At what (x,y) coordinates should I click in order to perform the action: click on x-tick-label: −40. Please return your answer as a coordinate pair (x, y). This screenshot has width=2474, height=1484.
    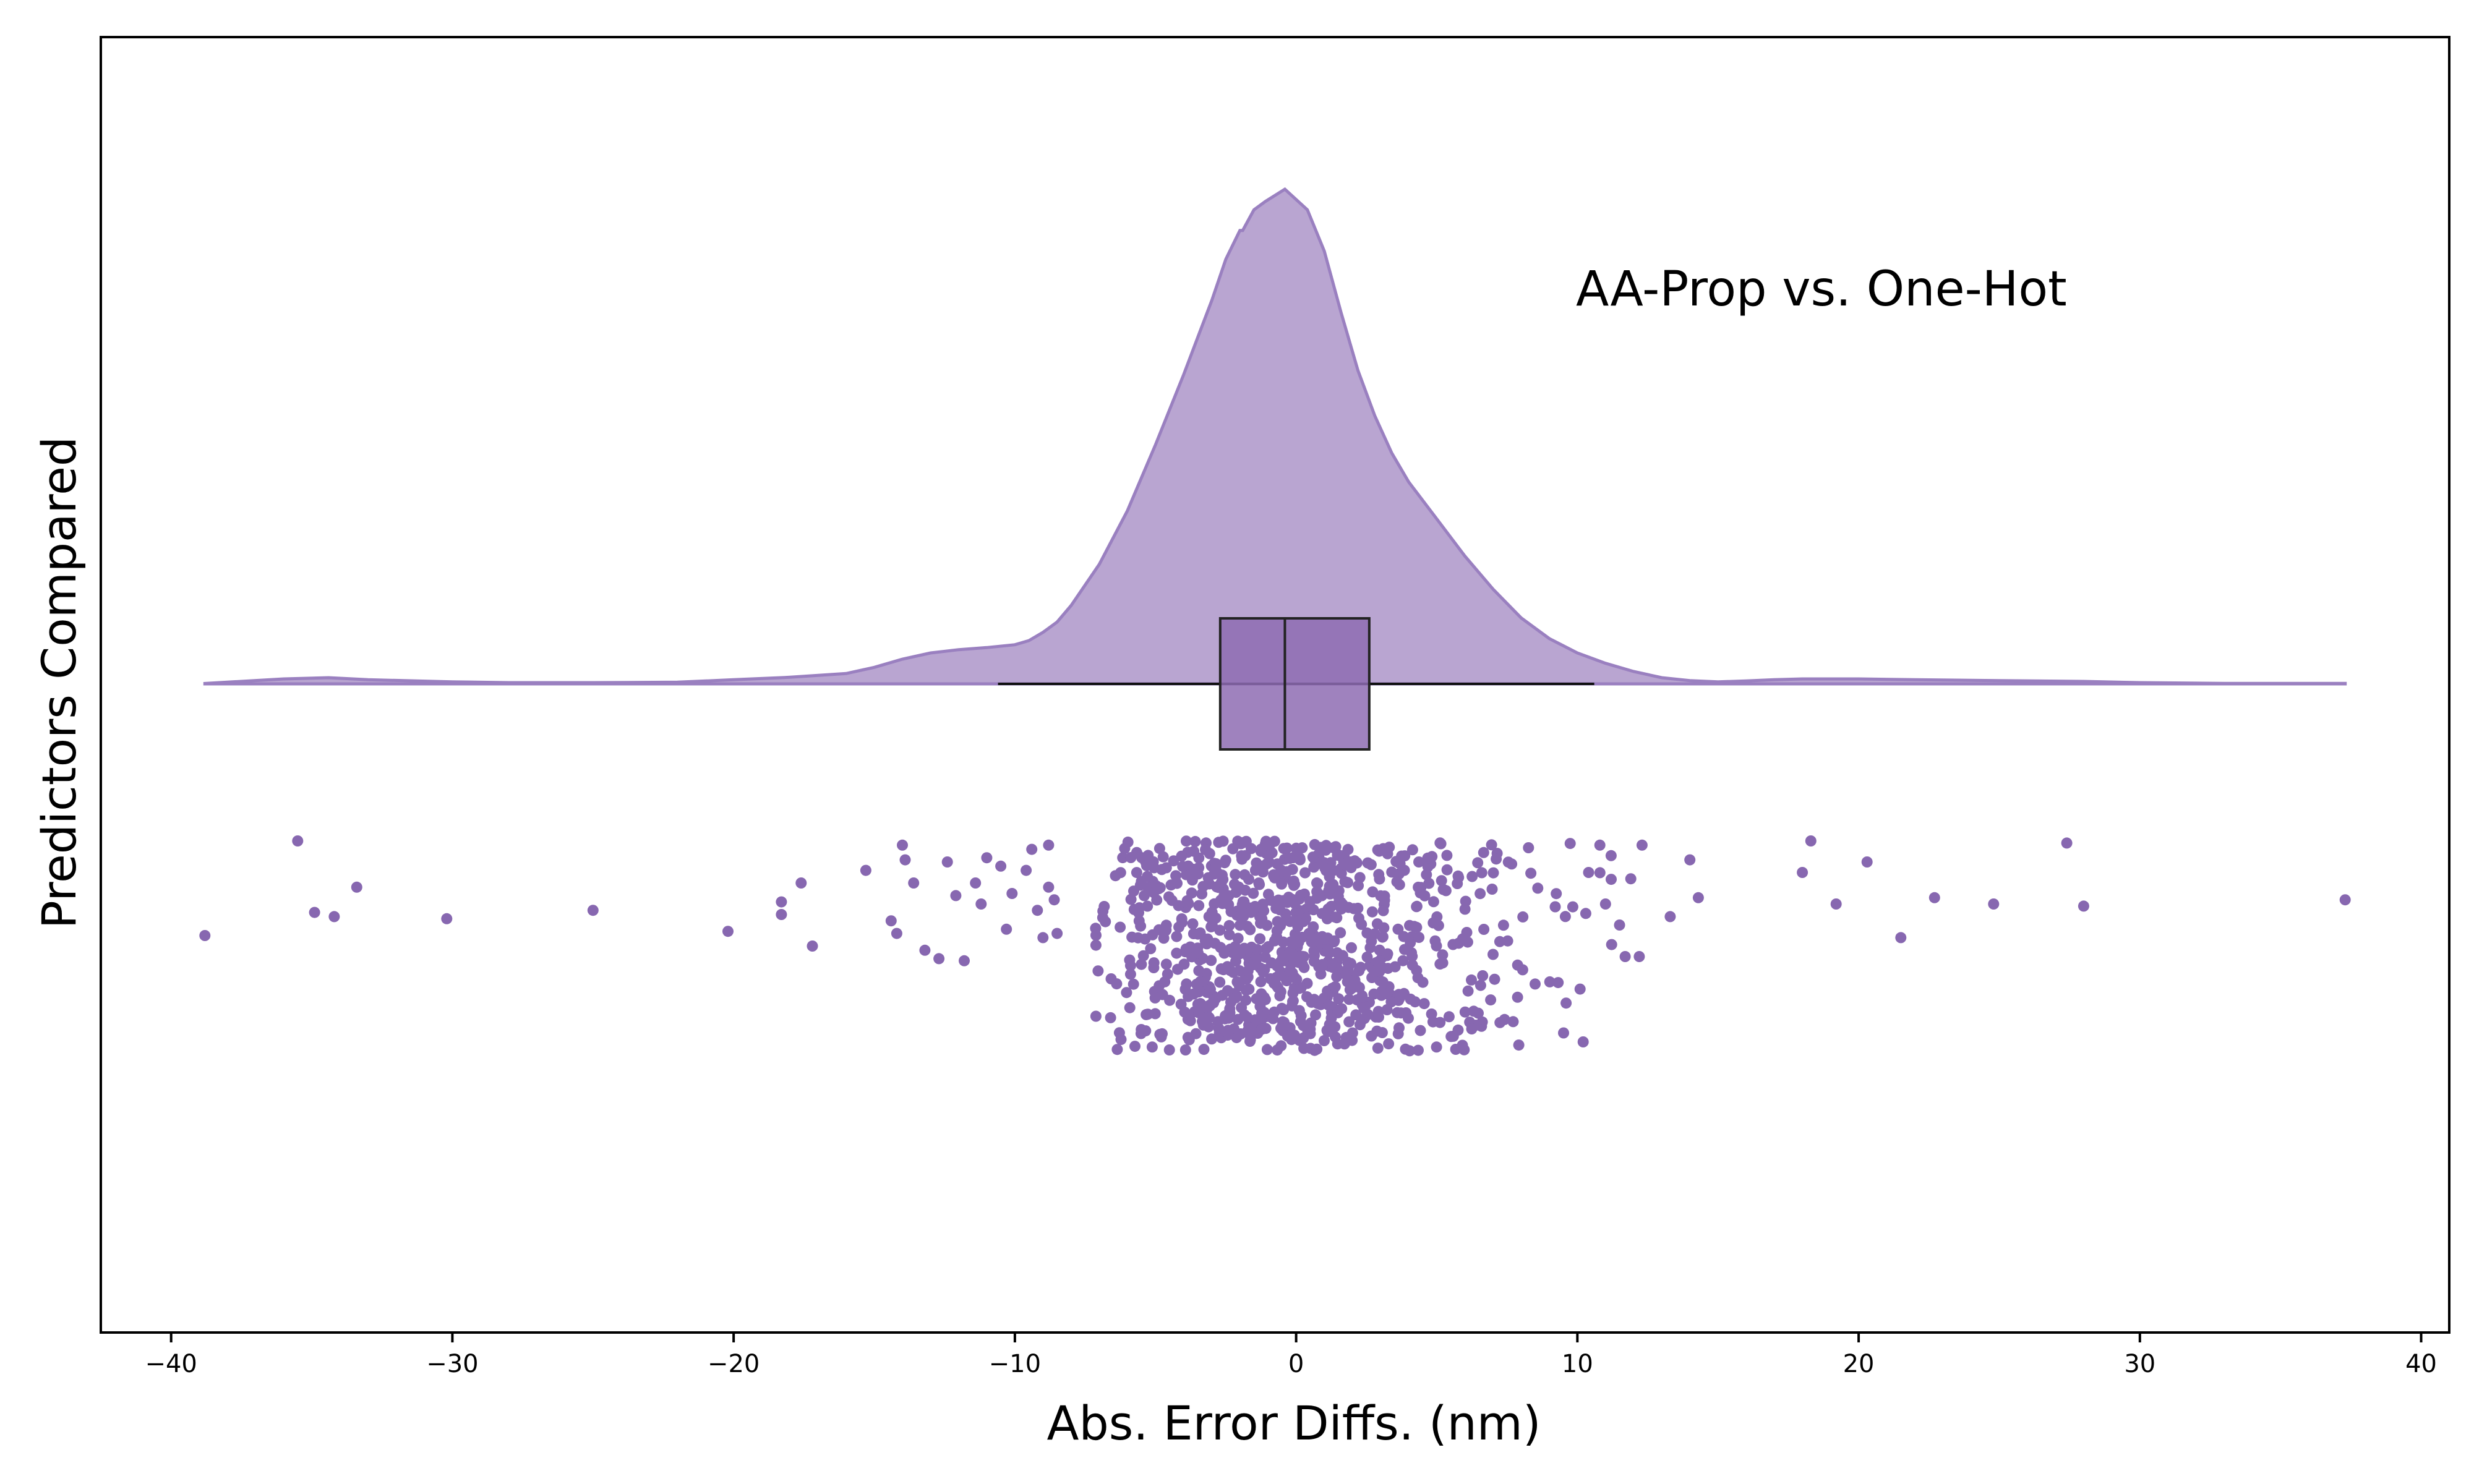
    Looking at the image, I should click on (171, 1364).